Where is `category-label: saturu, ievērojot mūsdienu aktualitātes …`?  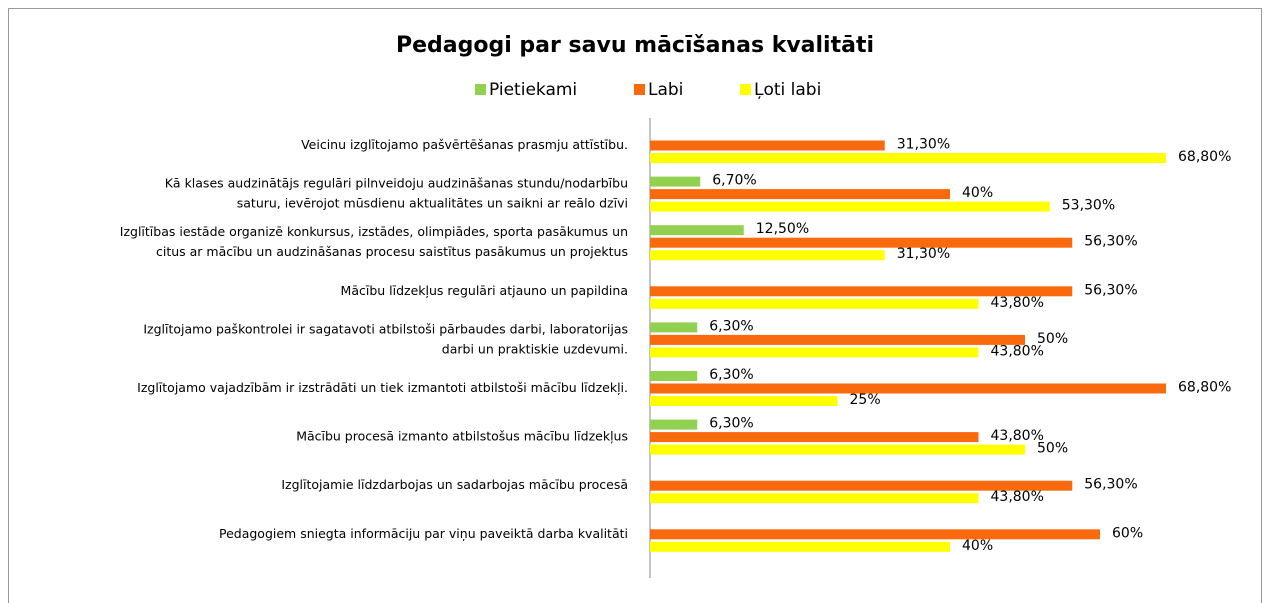
category-label: saturu, ievērojot mūsdienu aktualitātes … is located at coordinates (432, 203).